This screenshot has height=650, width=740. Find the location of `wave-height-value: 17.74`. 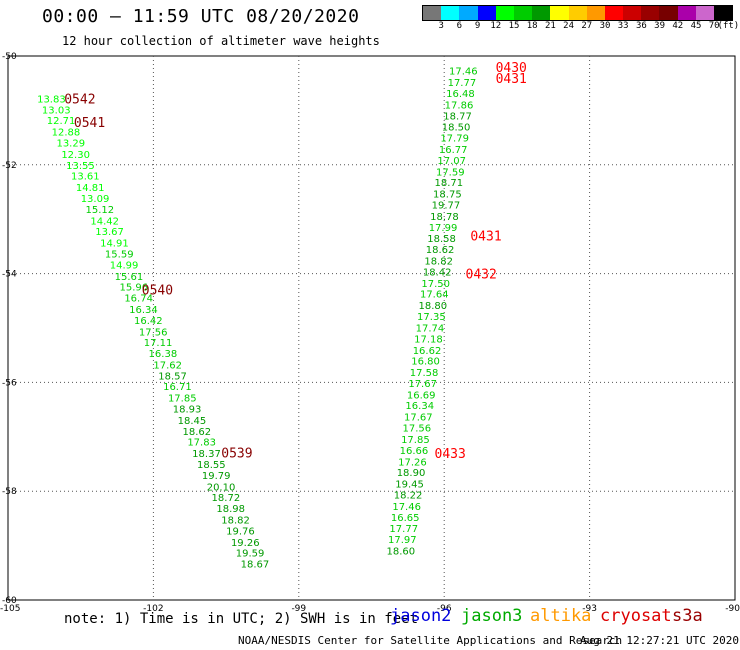

wave-height-value: 17.74 is located at coordinates (430, 328).